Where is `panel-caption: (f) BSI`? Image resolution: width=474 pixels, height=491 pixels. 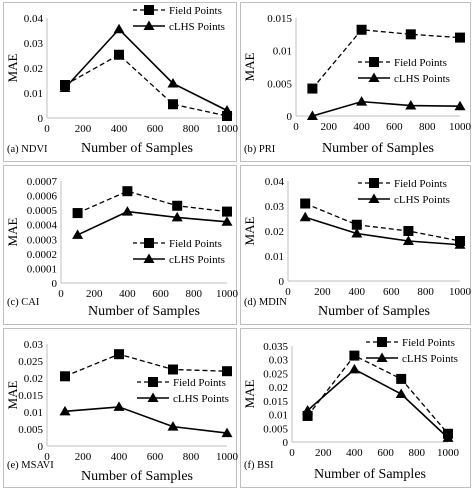 panel-caption: (f) BSI is located at coordinates (259, 465).